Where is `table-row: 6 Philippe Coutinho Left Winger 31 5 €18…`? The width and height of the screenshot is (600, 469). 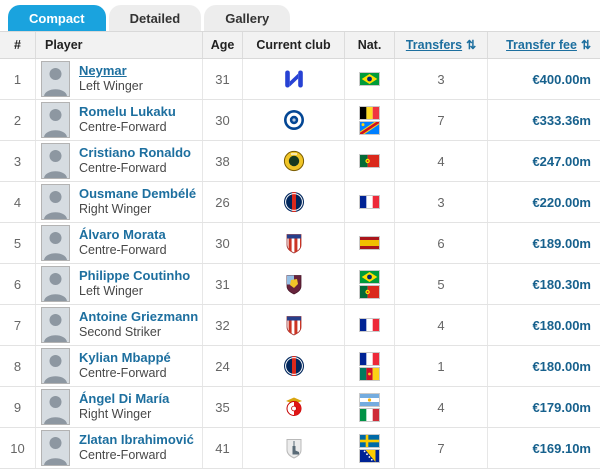
table-row: 6 Philippe Coutinho Left Winger 31 5 €18… is located at coordinates (300, 284).